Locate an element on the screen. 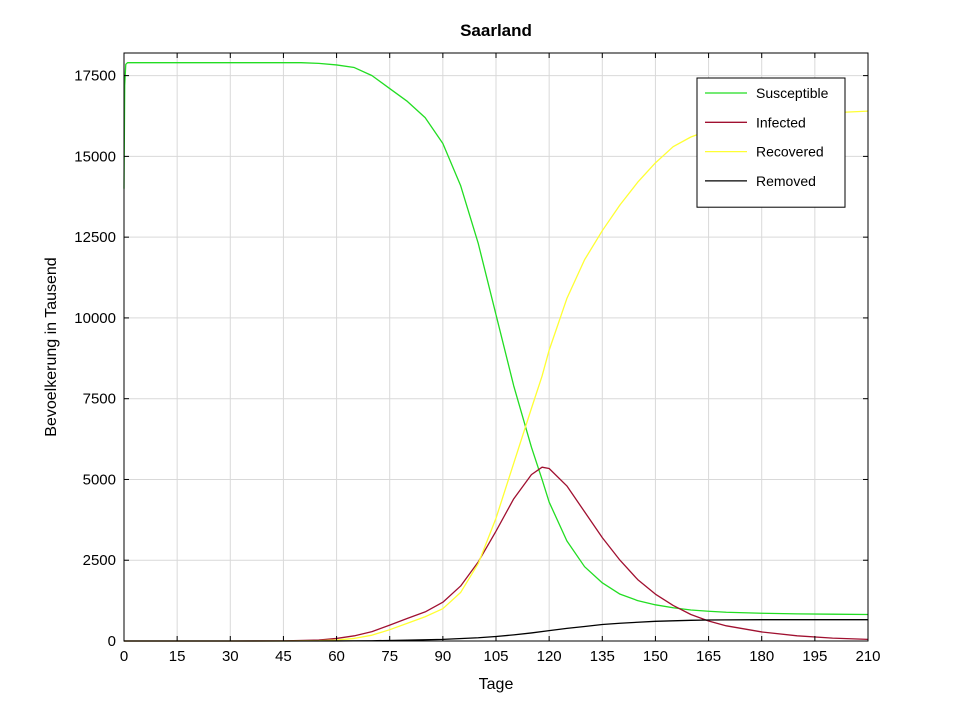 The width and height of the screenshot is (960, 720). legend: Susceptible Infected Recovered Removed is located at coordinates (771, 142).